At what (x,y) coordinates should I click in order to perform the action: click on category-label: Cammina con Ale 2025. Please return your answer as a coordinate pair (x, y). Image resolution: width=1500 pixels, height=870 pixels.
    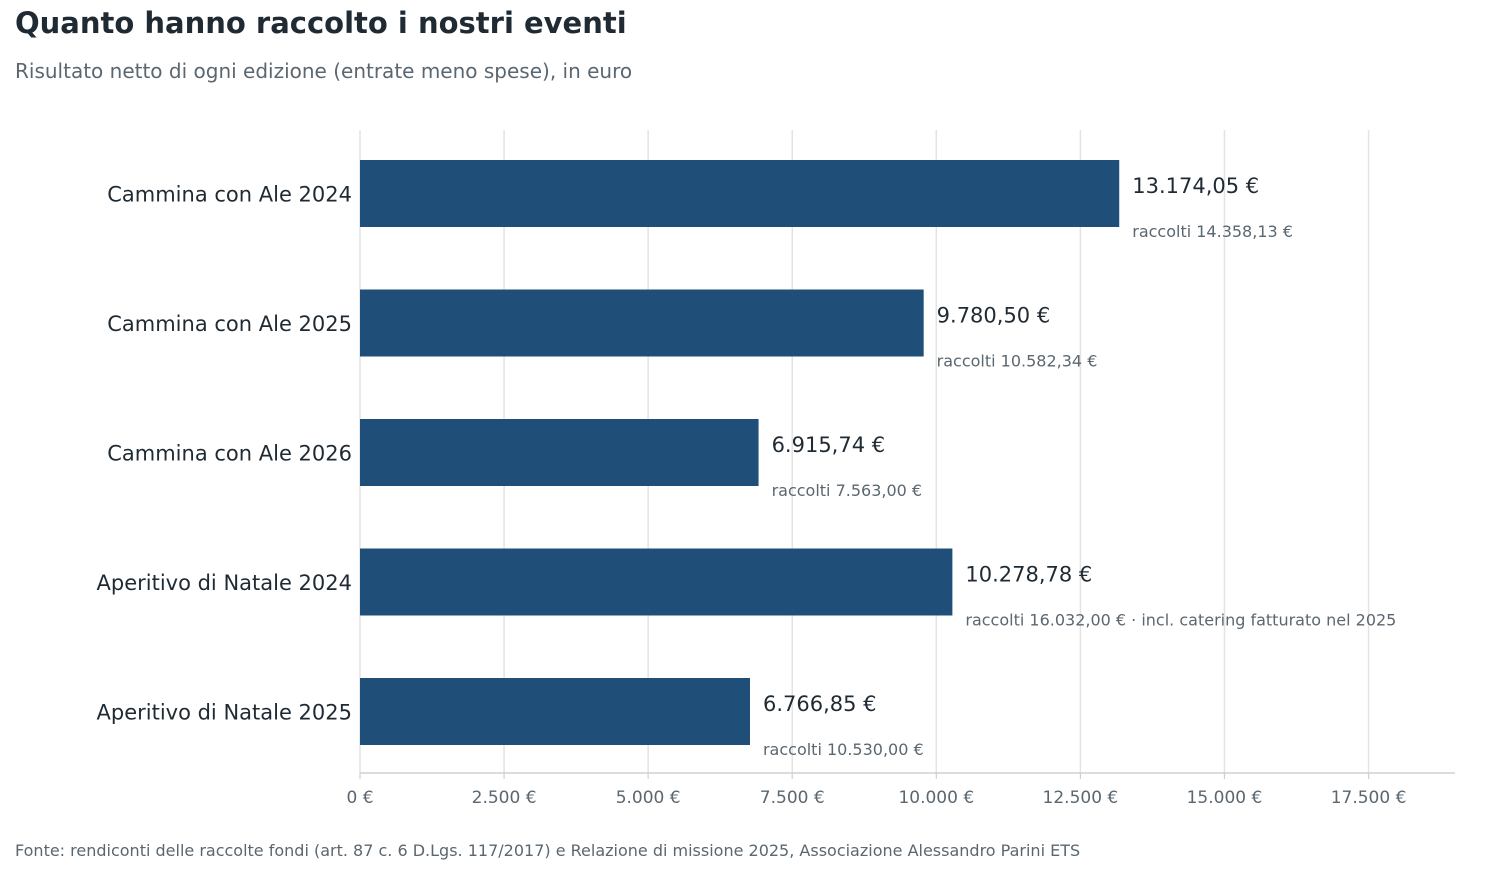
    Looking at the image, I should click on (229, 324).